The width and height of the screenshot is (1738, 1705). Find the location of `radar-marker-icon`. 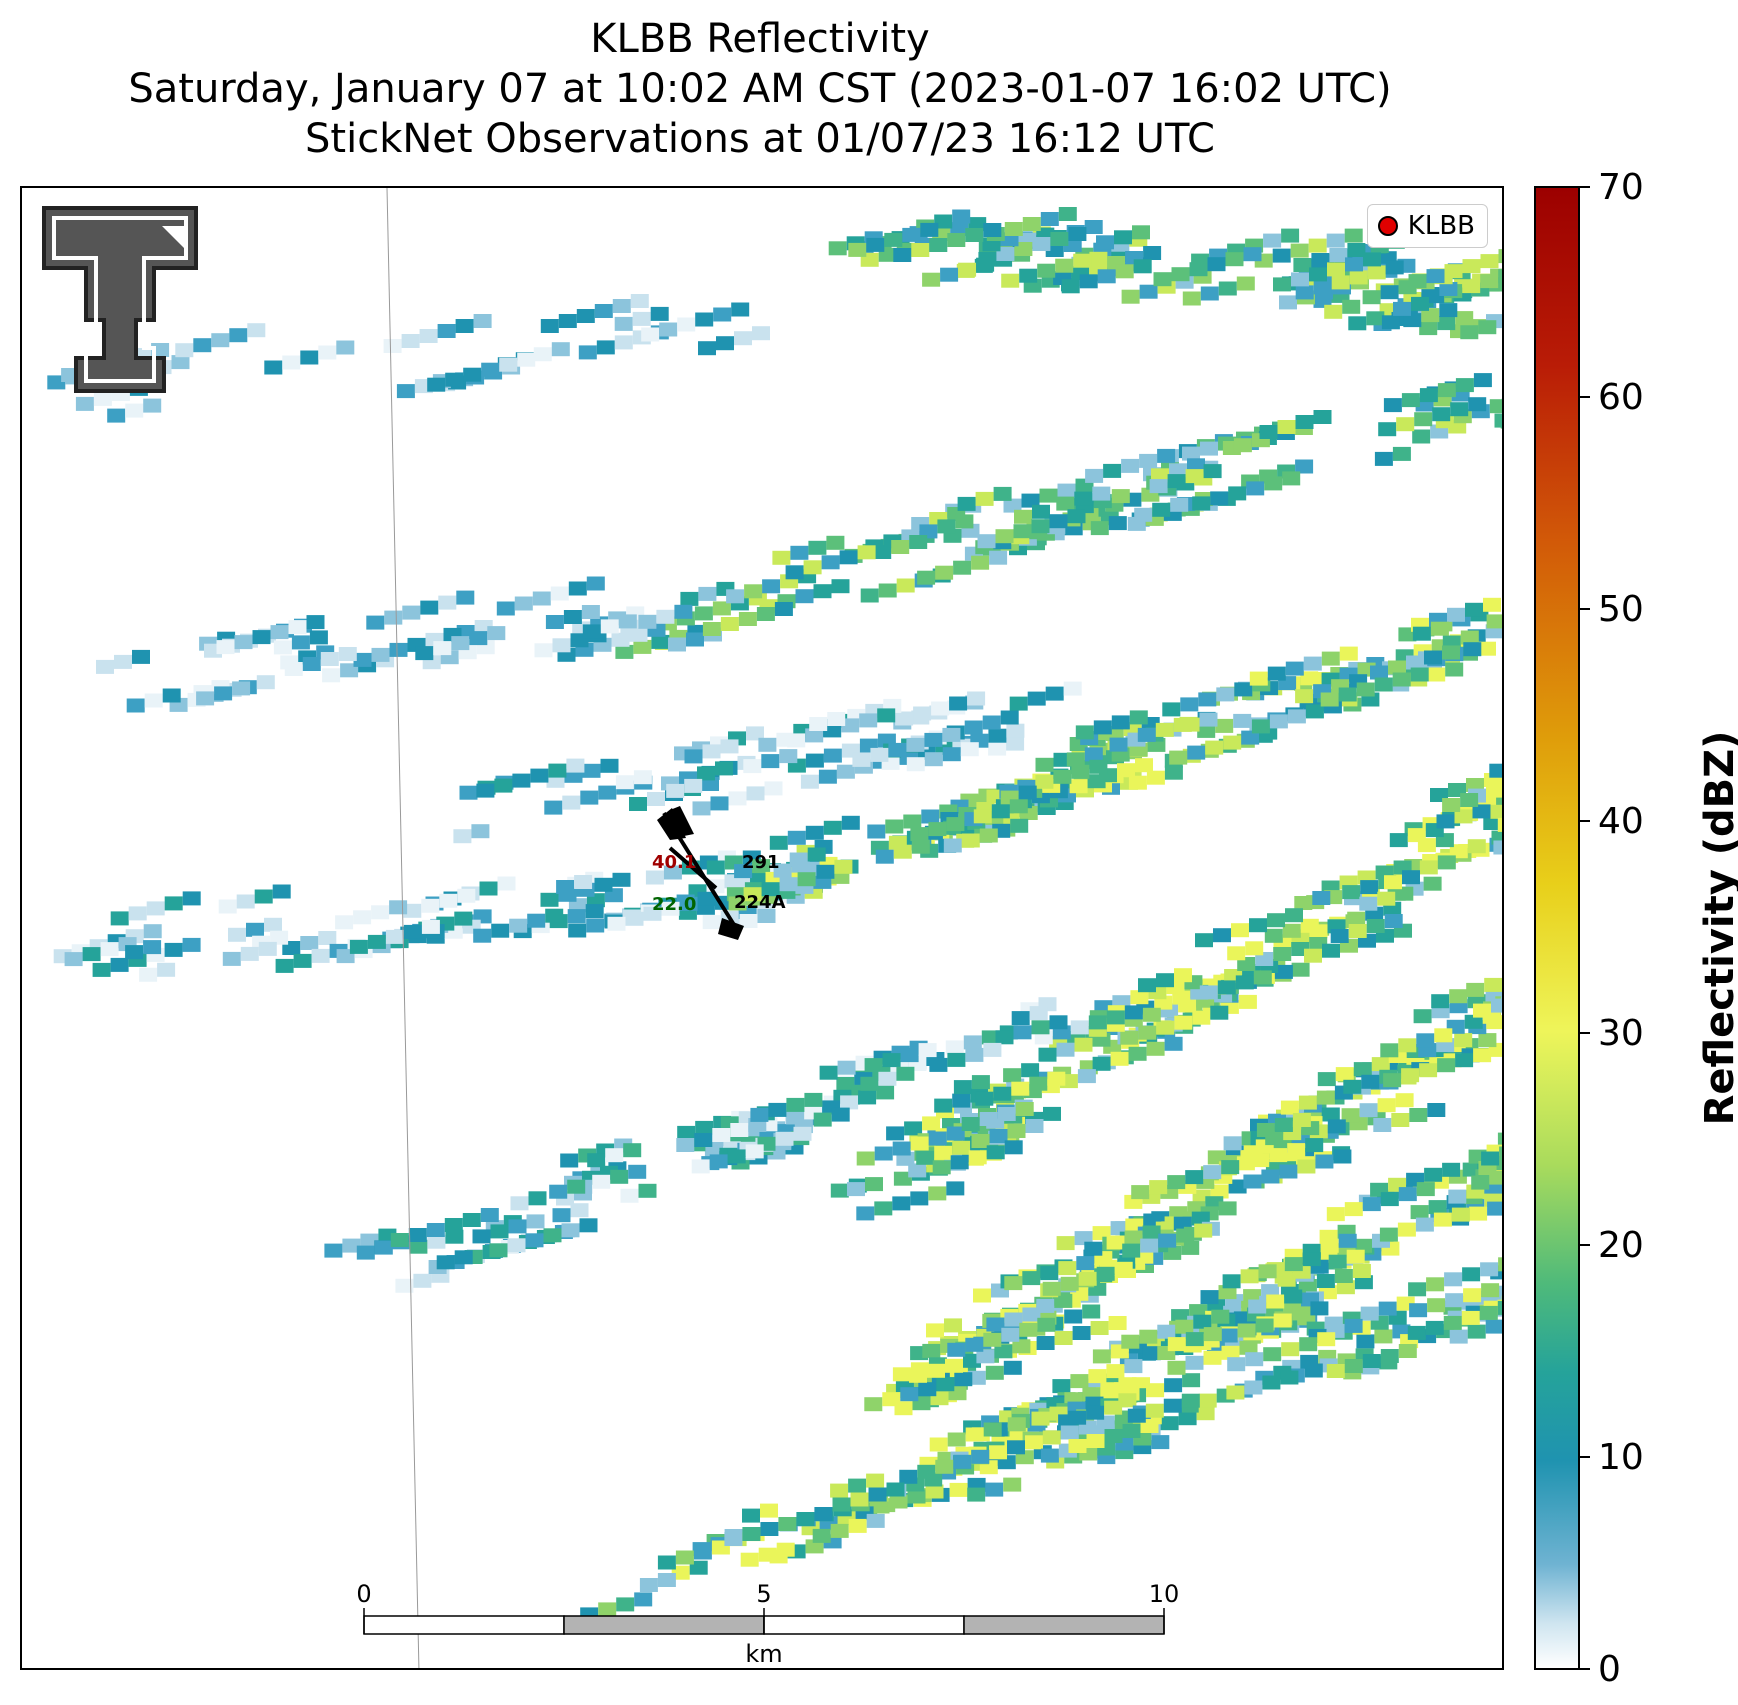

radar-marker-icon is located at coordinates (1387, 226).